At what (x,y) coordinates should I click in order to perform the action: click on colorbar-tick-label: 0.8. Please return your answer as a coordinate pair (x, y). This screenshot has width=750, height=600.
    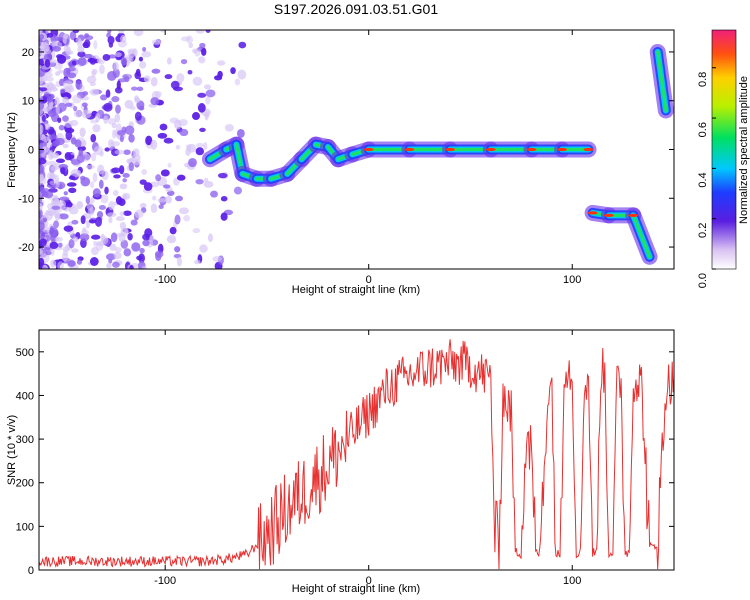
    Looking at the image, I should click on (703, 79).